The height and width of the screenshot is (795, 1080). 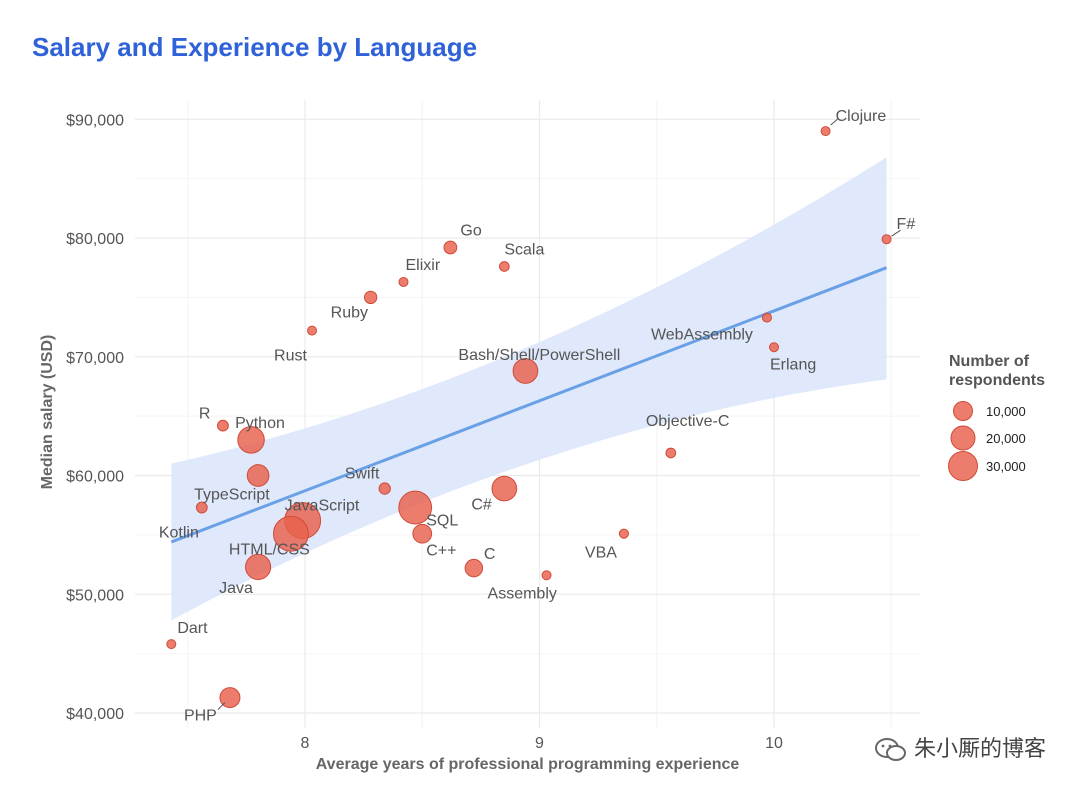 What do you see at coordinates (47, 412) in the screenshot?
I see `y-axis-title: Median salary (USD)` at bounding box center [47, 412].